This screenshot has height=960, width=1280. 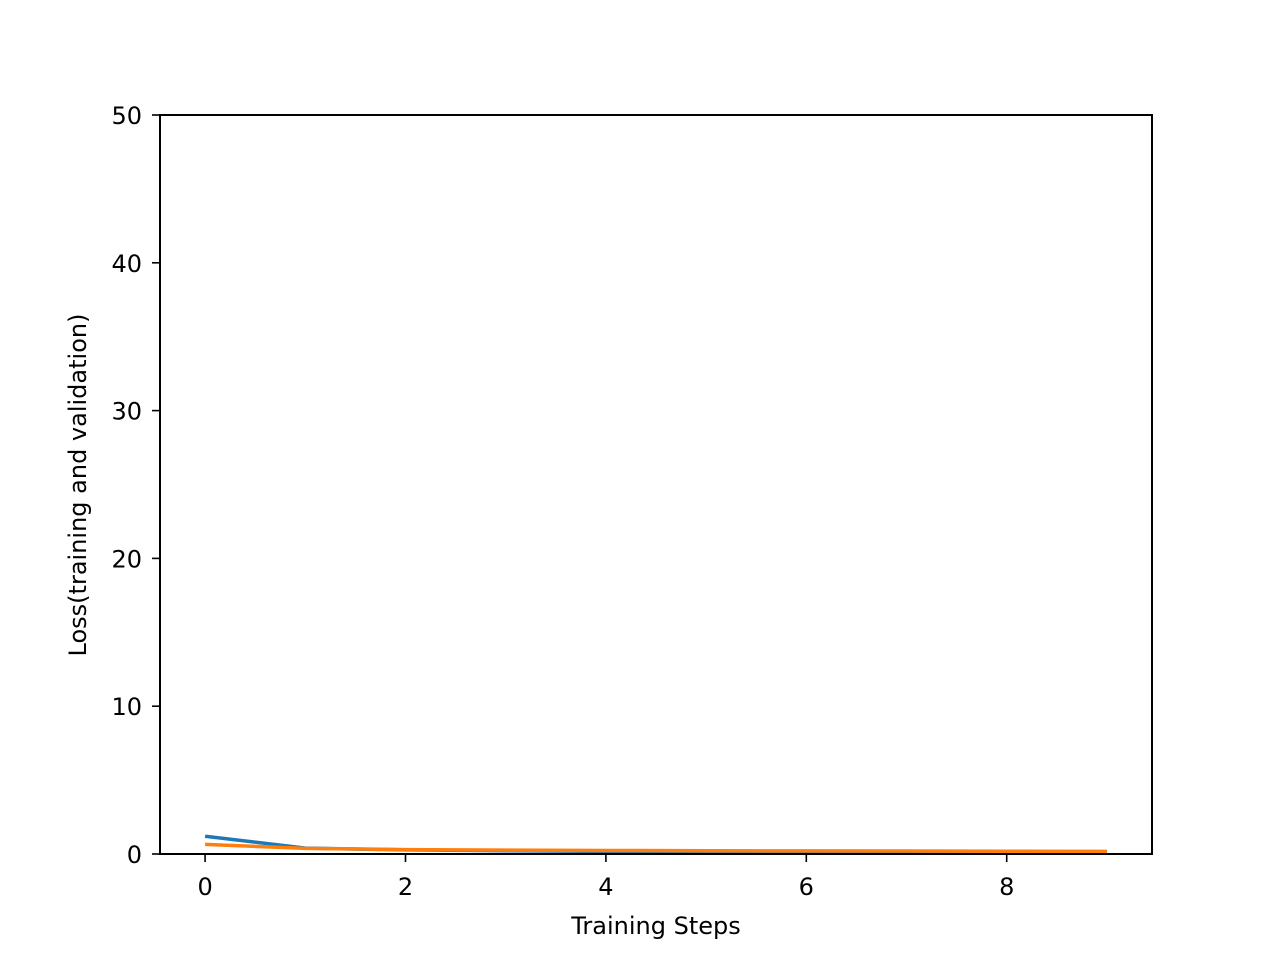 I want to click on y-axis-label: Loss(training and validation), so click(x=78, y=485).